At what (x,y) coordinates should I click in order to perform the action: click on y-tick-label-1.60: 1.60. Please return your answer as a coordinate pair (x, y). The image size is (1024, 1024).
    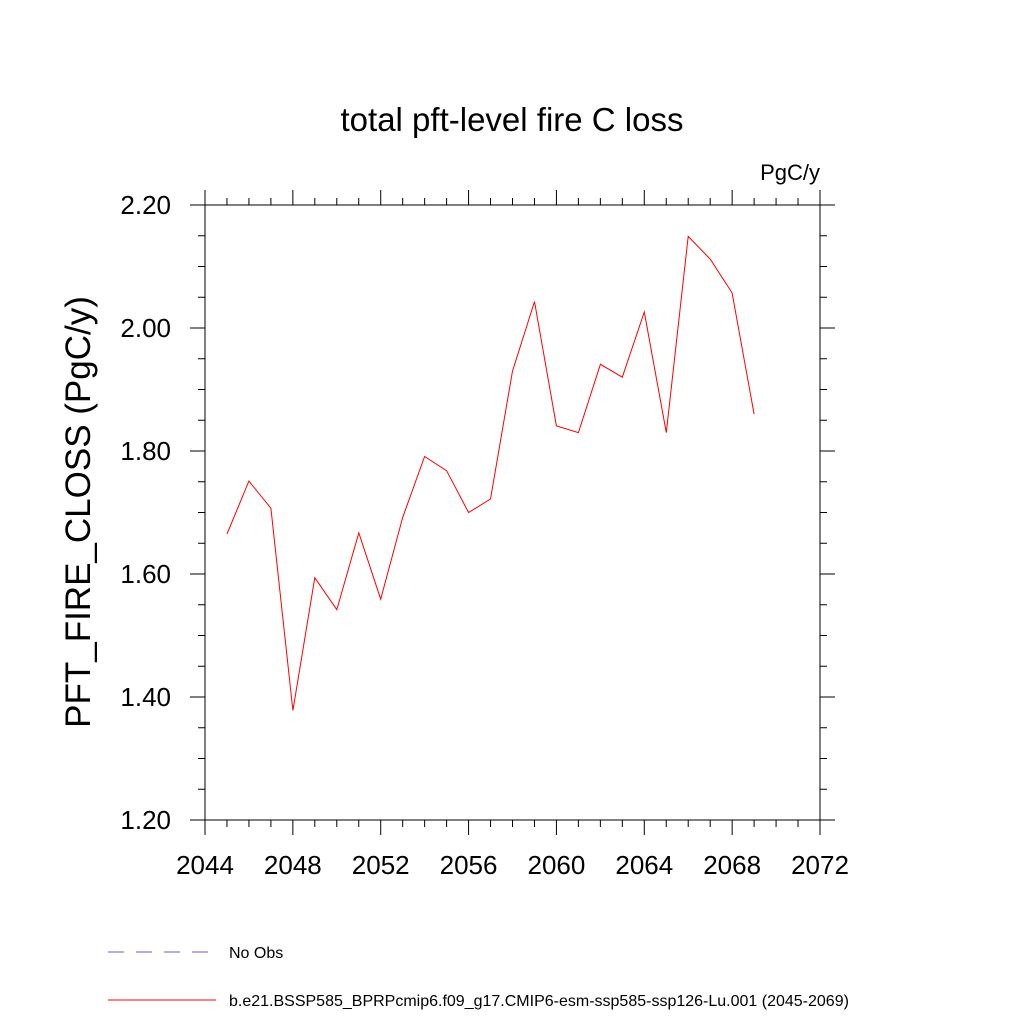
    Looking at the image, I should click on (145, 574).